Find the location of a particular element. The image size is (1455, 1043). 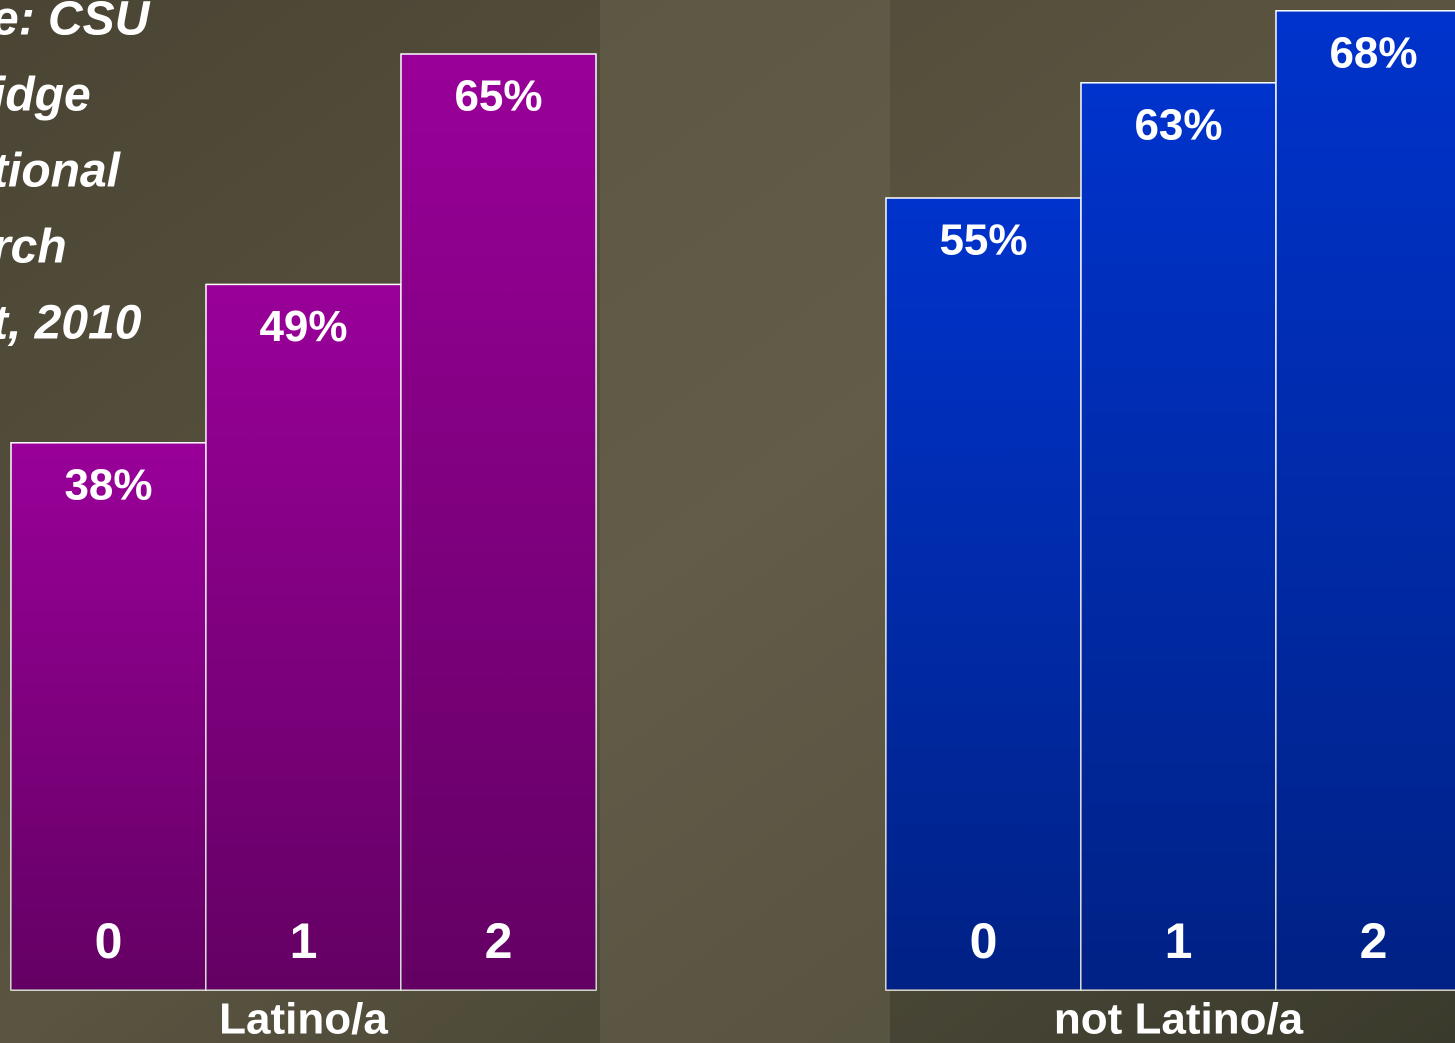

group-label: not Latino/a is located at coordinates (1179, 1019).